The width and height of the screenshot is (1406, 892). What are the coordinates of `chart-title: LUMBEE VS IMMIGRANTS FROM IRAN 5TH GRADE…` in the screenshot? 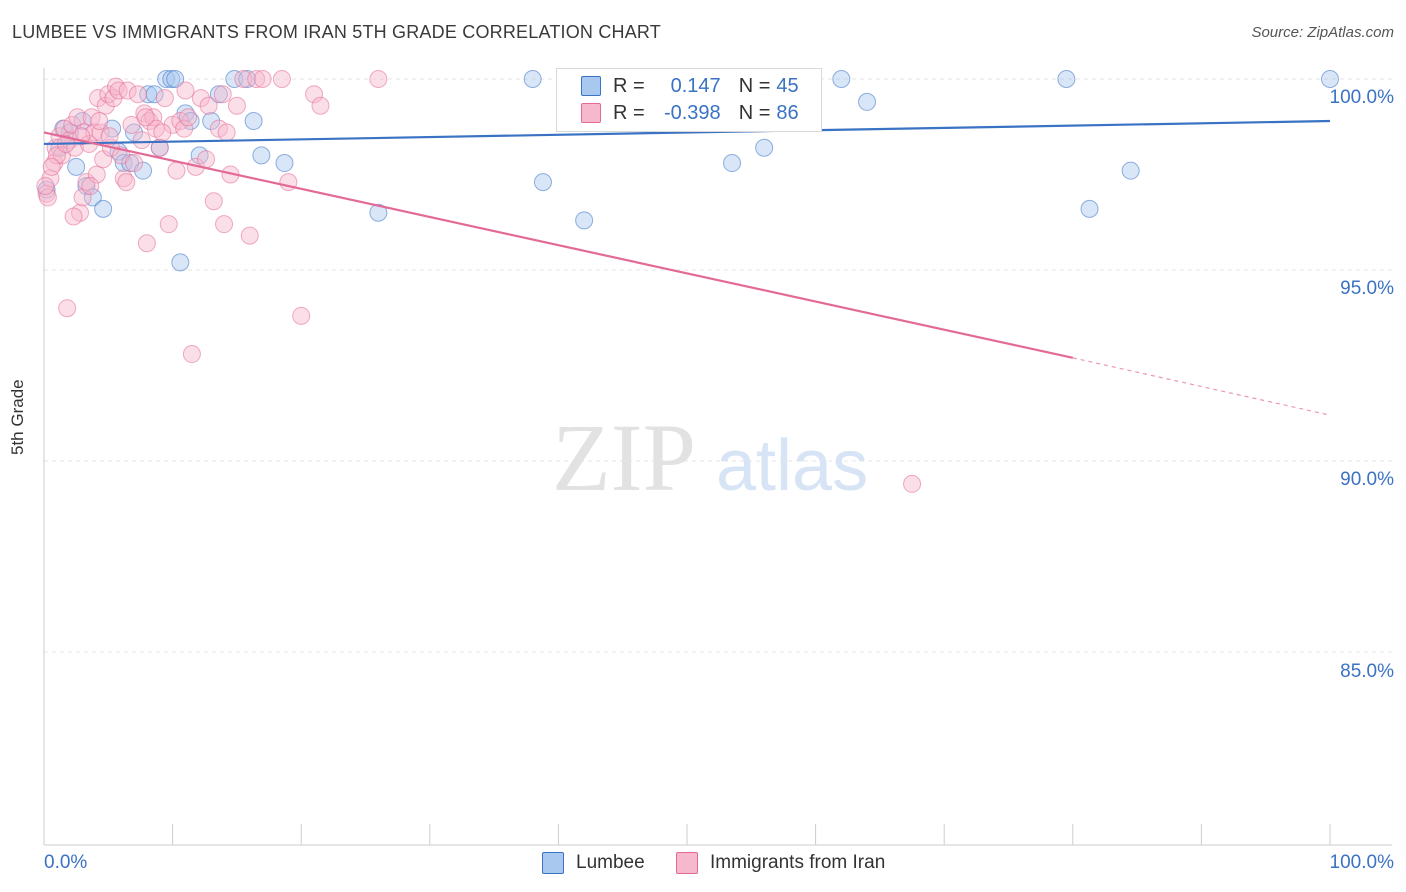 It's located at (337, 32).